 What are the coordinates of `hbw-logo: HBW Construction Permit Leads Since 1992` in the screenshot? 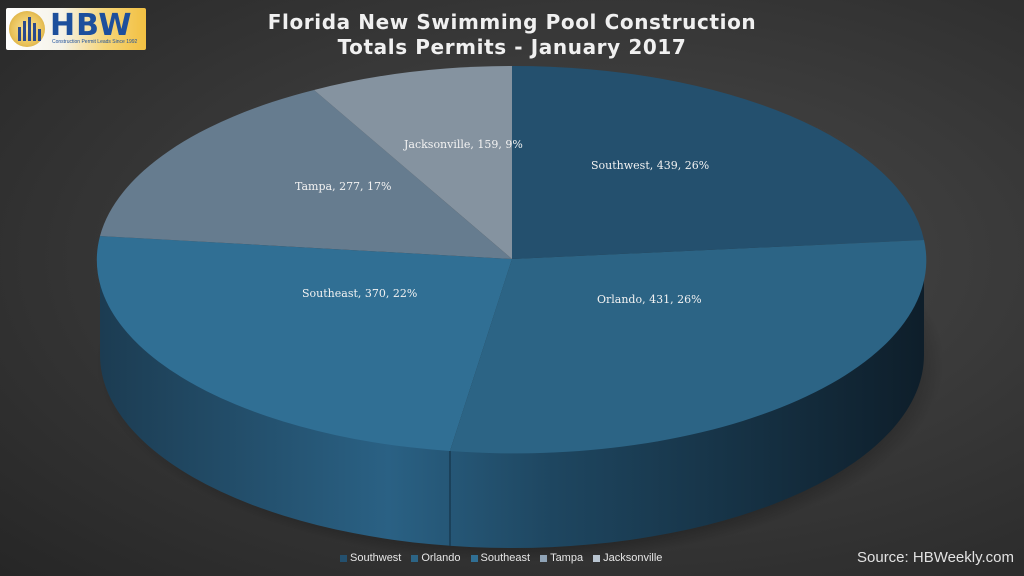 It's located at (76, 29).